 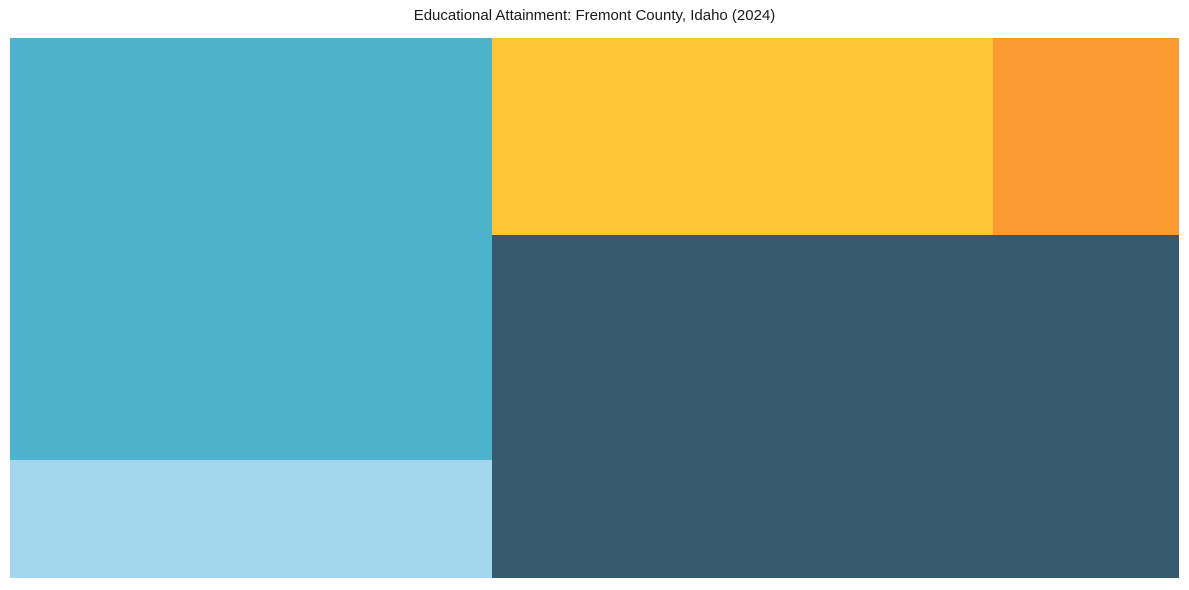 What do you see at coordinates (1086, 136) in the screenshot?
I see `treemap-tile-associates-degree: Associate's degree` at bounding box center [1086, 136].